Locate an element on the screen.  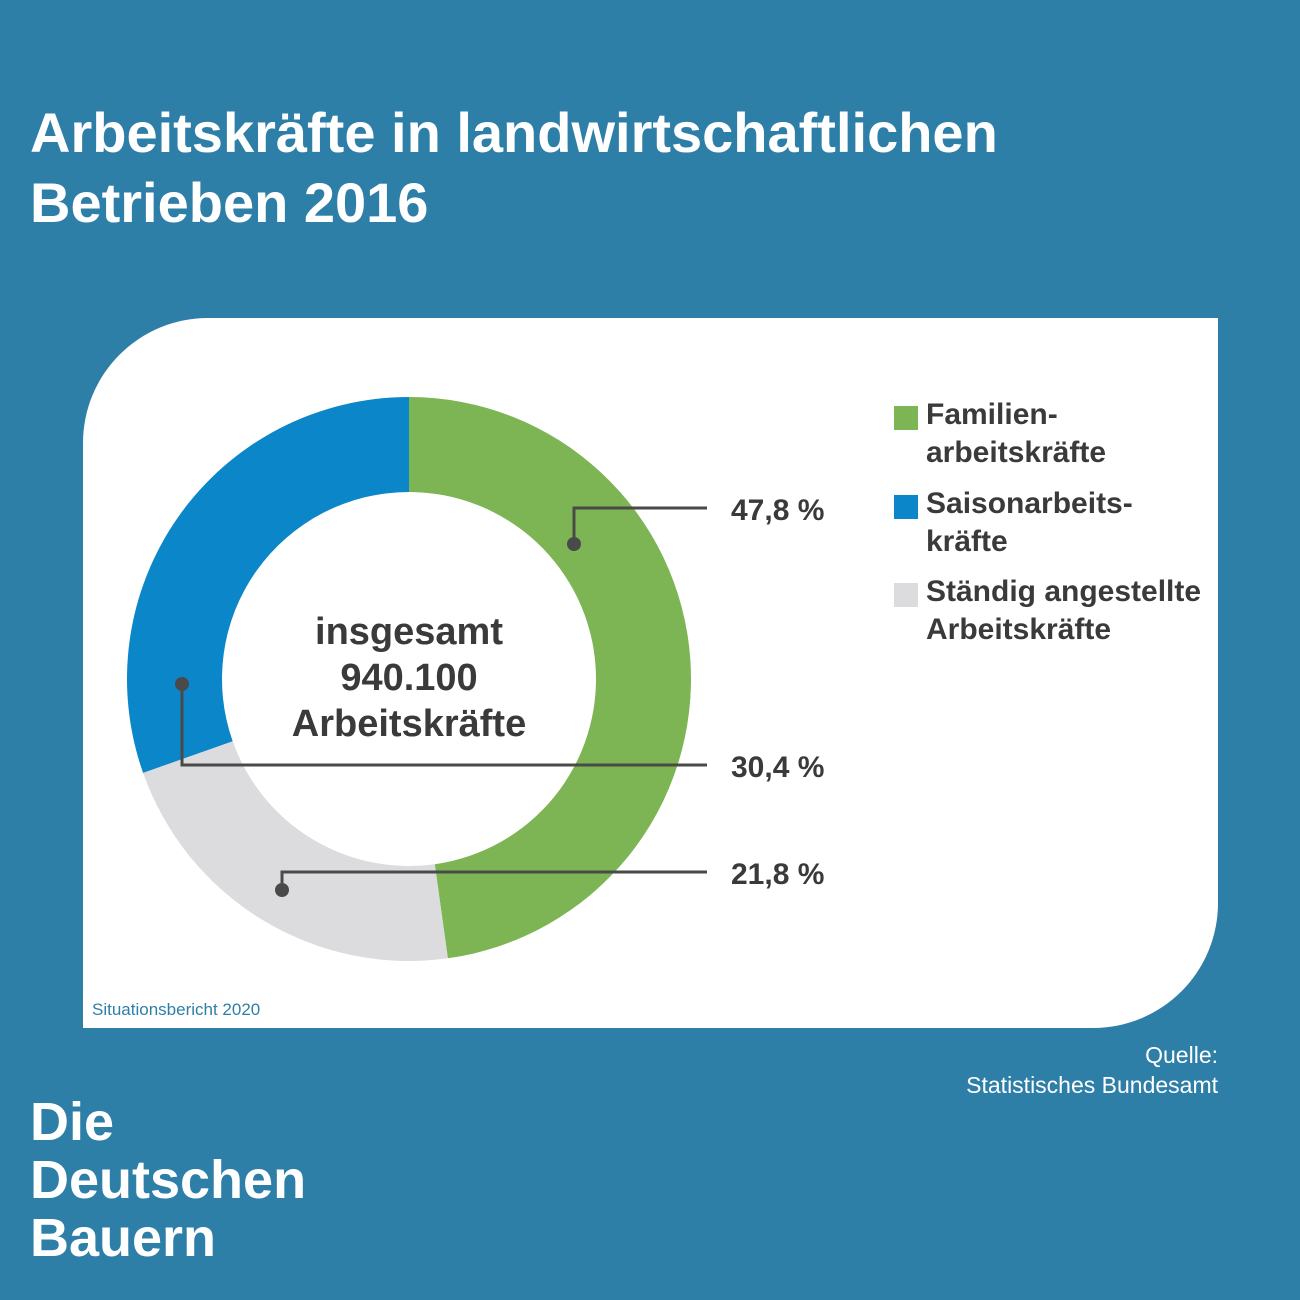
legend-label-1: Ständig angestellte Arbeitskräfte is located at coordinates (1064, 610).